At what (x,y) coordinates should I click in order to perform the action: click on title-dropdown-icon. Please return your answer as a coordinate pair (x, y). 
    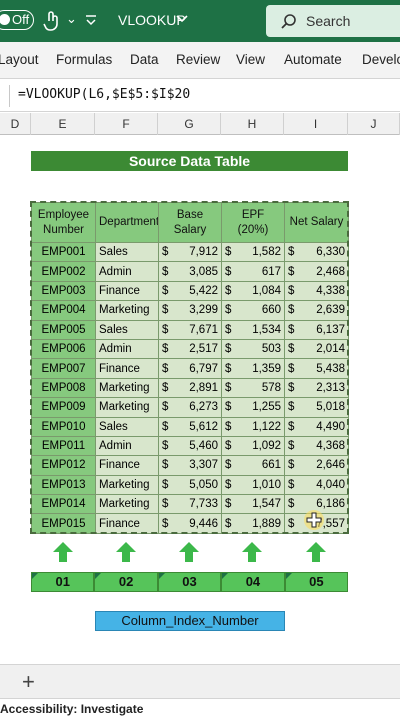
    Looking at the image, I should click on (182, 19).